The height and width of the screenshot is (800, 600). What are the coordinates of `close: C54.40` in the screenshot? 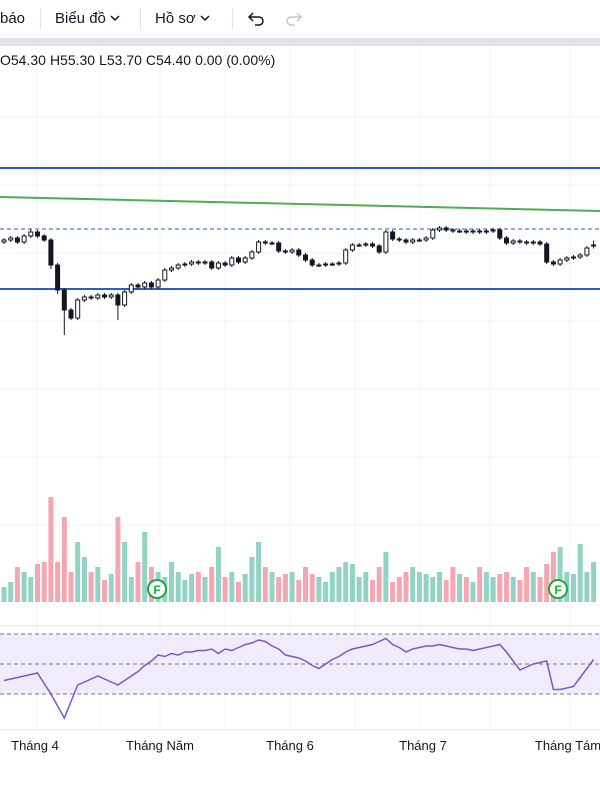 It's located at (168, 60).